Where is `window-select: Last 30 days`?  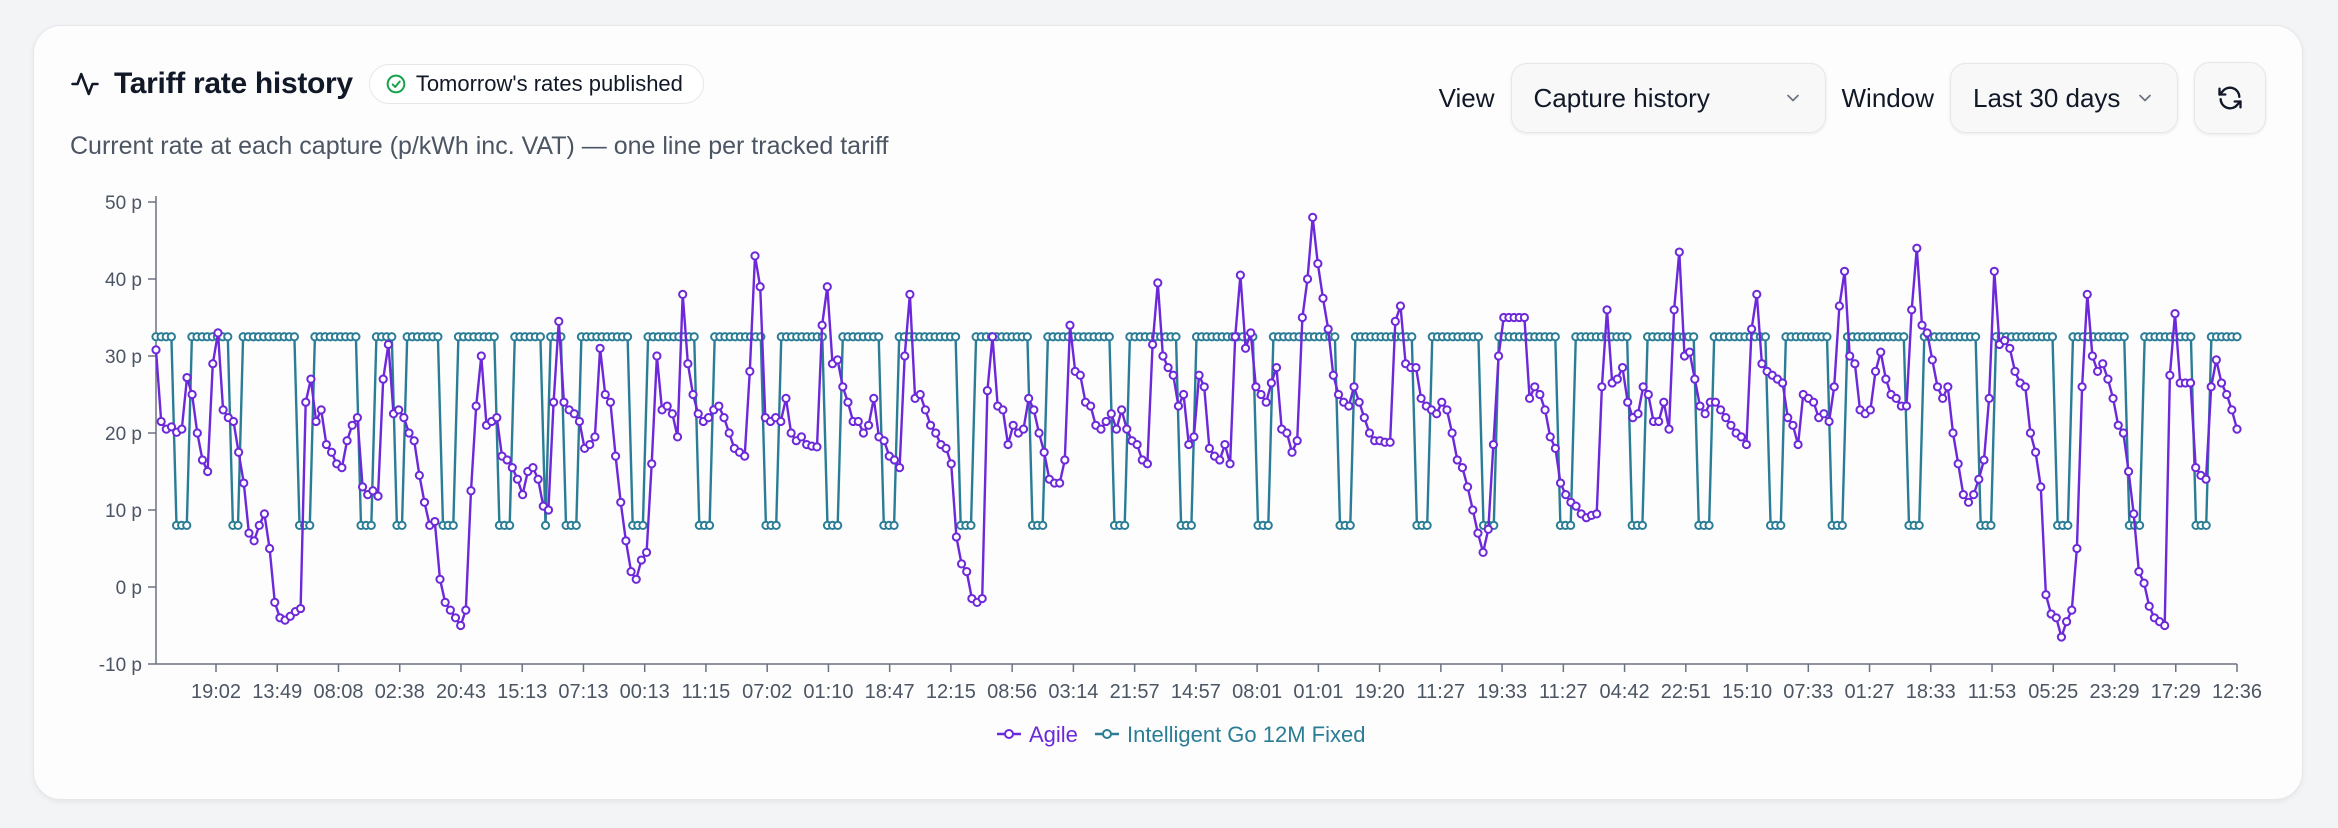 window-select: Last 30 days is located at coordinates (2064, 98).